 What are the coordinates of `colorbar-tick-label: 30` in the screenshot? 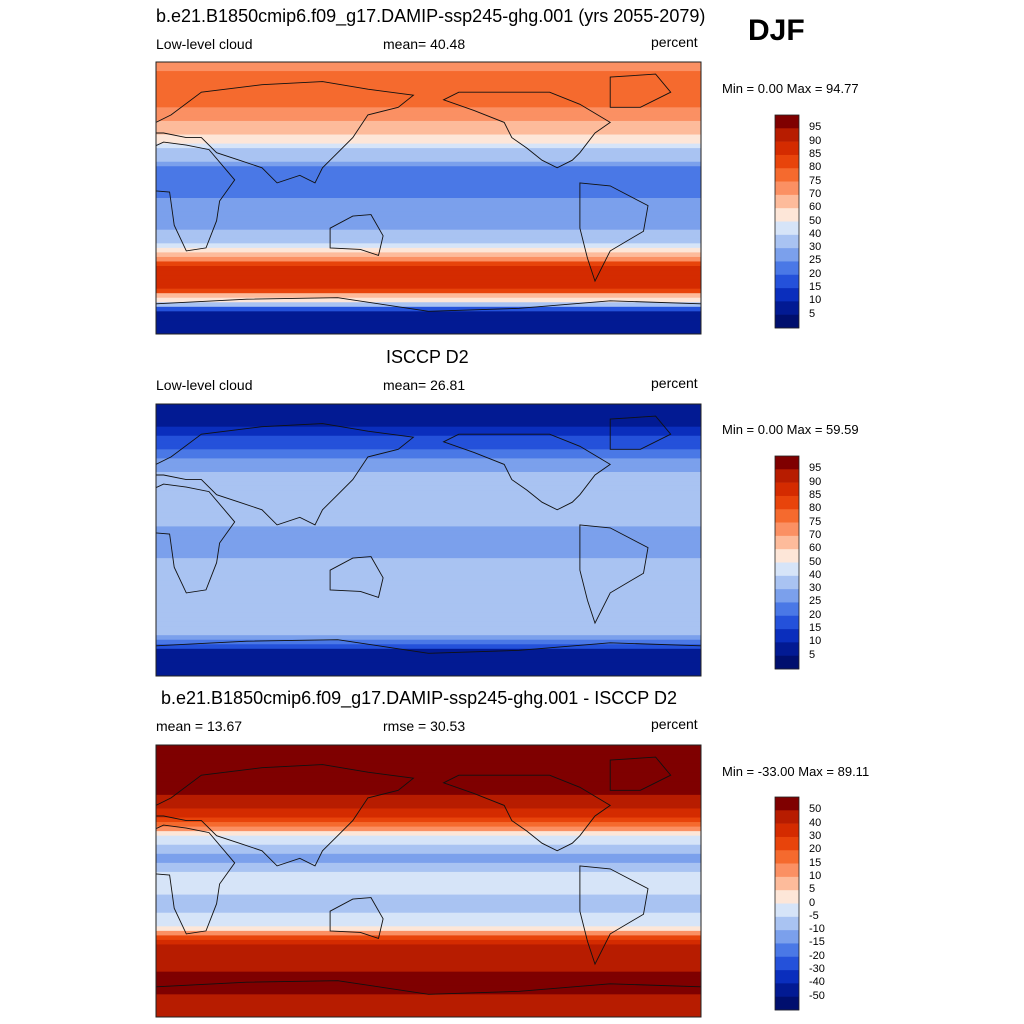 It's located at (815, 588).